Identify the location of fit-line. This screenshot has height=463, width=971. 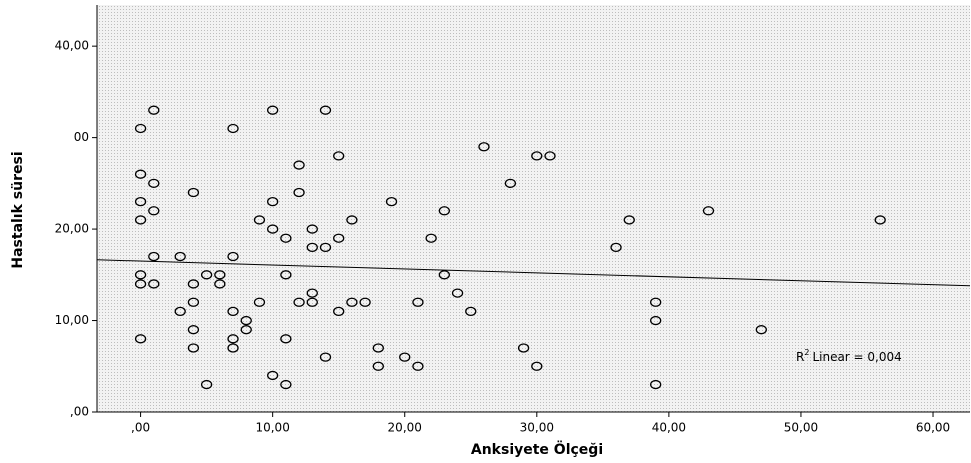
(533, 273).